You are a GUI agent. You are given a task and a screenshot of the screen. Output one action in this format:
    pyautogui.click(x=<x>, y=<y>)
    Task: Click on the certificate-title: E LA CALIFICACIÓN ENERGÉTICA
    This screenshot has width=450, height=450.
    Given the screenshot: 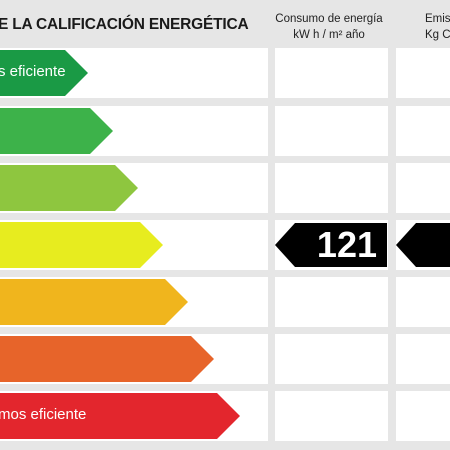 What is the action you would take?
    pyautogui.click(x=124, y=24)
    